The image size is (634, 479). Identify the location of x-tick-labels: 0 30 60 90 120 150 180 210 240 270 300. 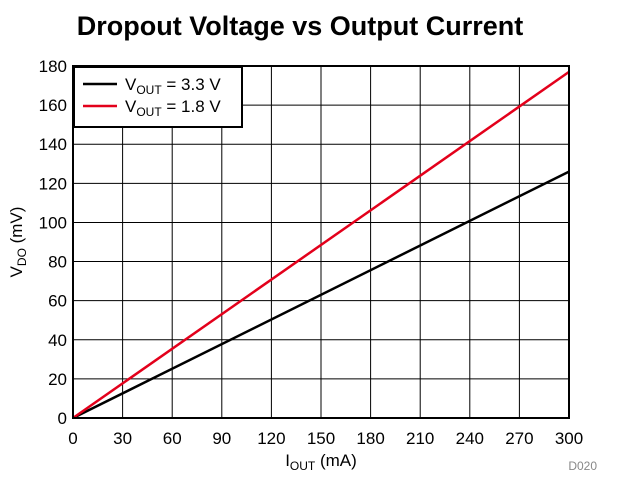
(325, 438).